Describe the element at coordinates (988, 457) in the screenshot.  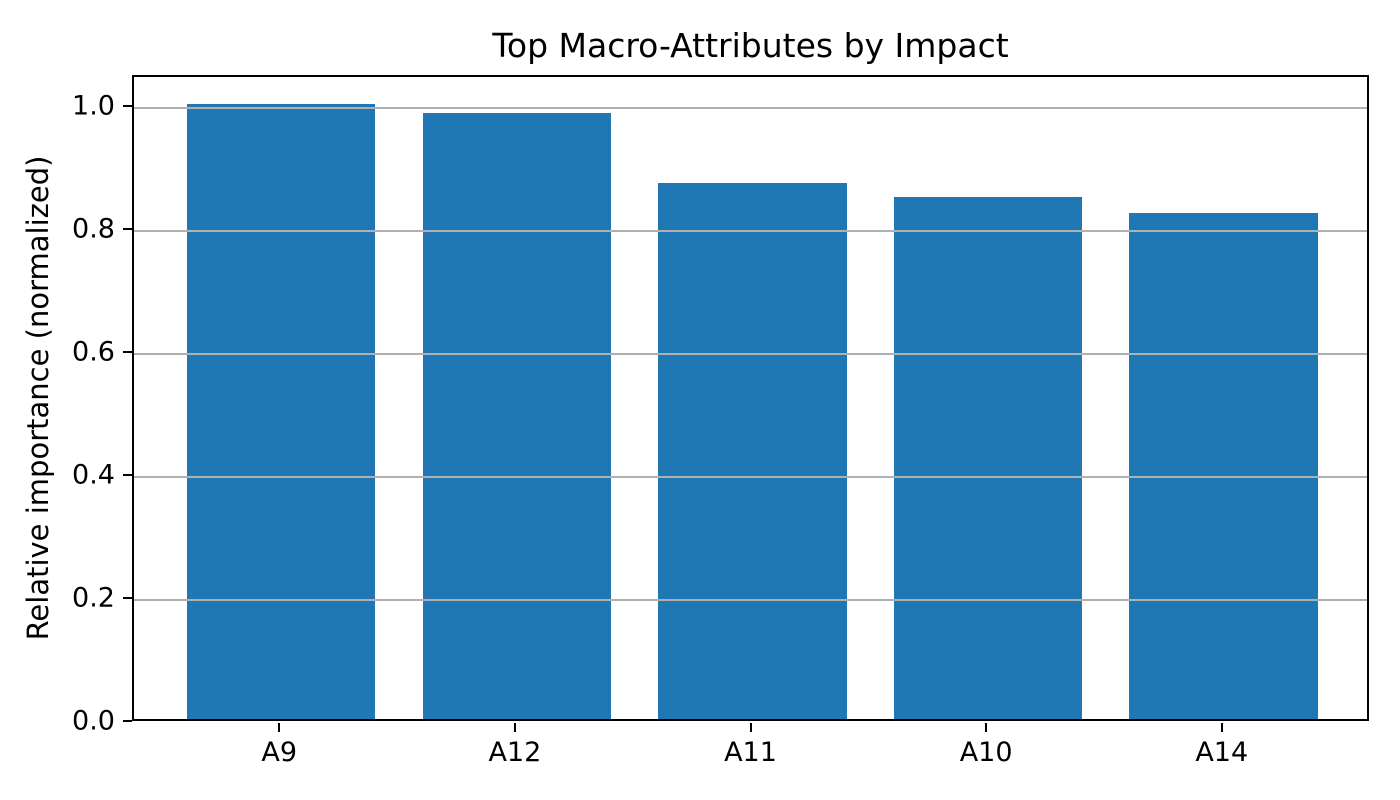
I see `bar-A10` at that location.